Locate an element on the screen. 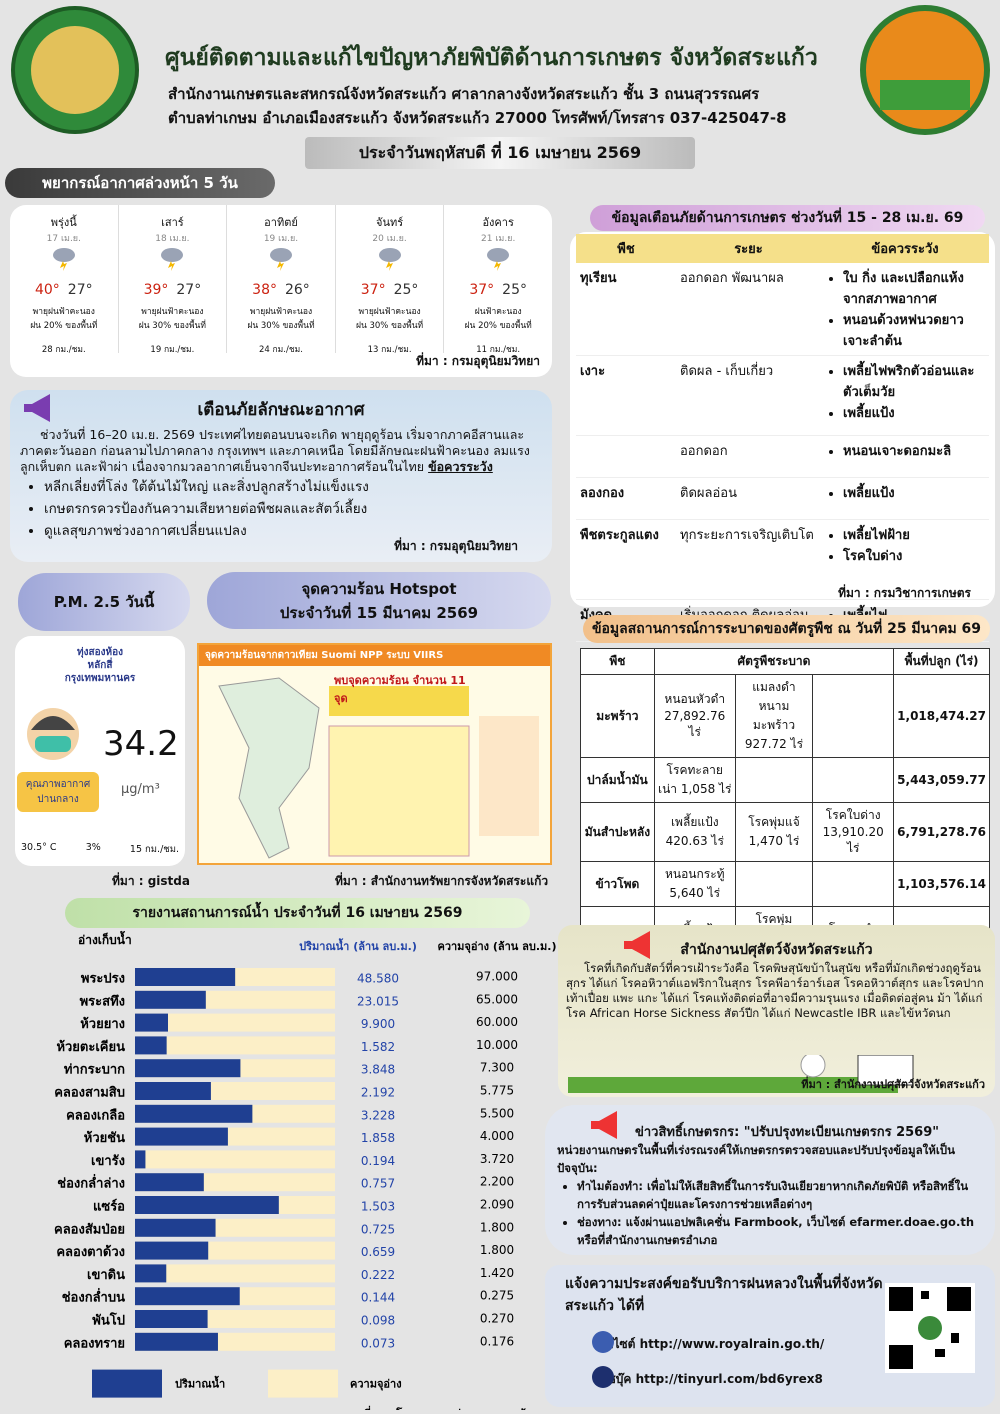 This screenshot has width=1000, height=1414. caution-item: เพลี้ยแป้ง is located at coordinates (914, 492).